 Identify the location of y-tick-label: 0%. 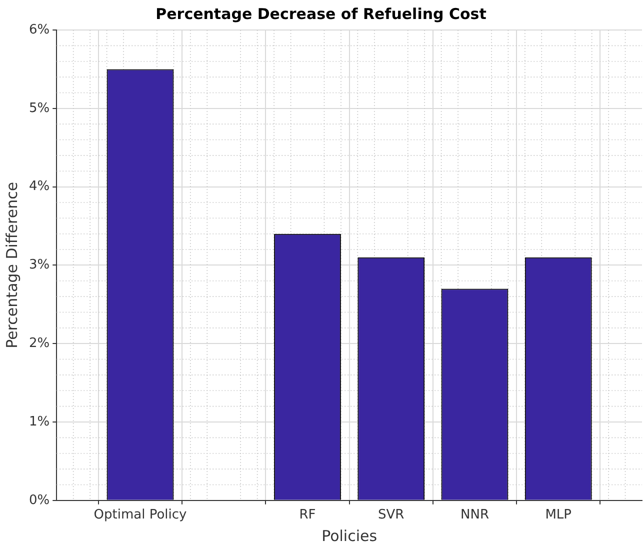
(39, 500).